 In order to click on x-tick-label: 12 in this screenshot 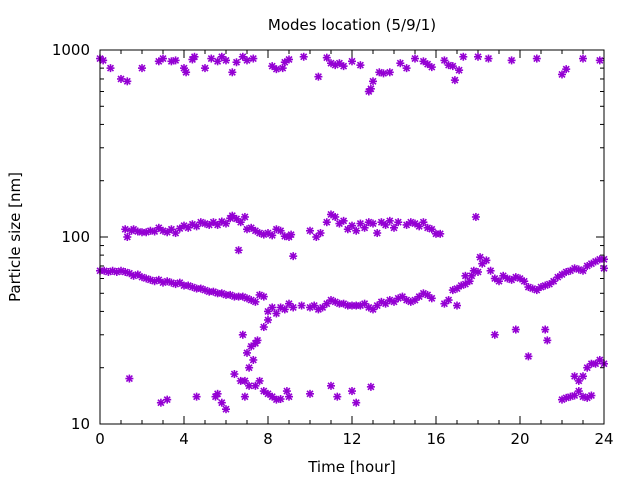, I will do `click(351, 439)`.